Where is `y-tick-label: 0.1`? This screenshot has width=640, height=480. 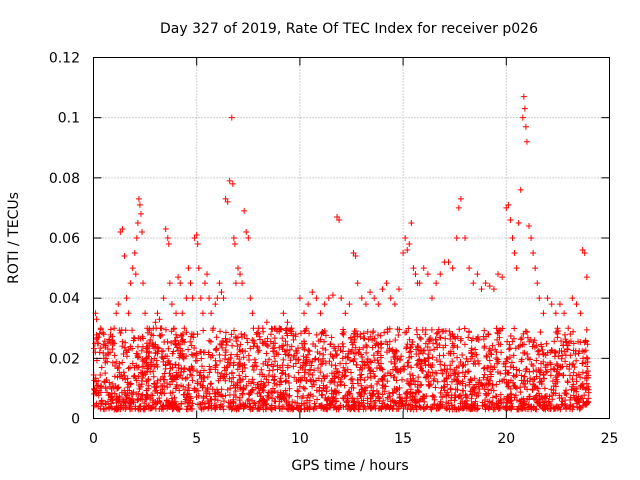
y-tick-label: 0.1 is located at coordinates (69, 119).